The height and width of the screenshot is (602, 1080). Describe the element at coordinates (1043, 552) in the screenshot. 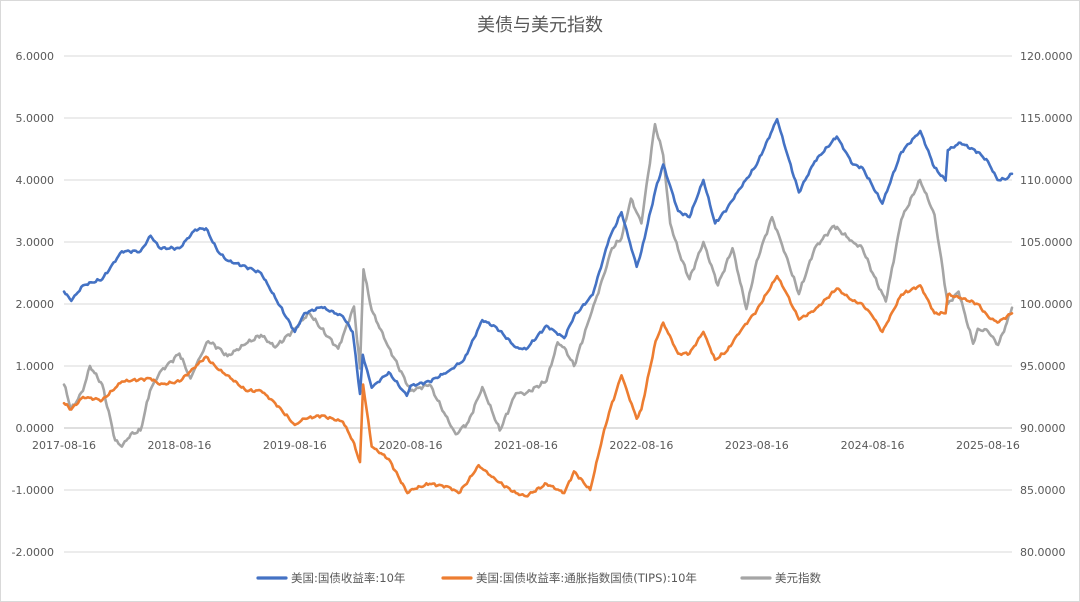

I see `y-right-tick-label: 80.0000` at that location.